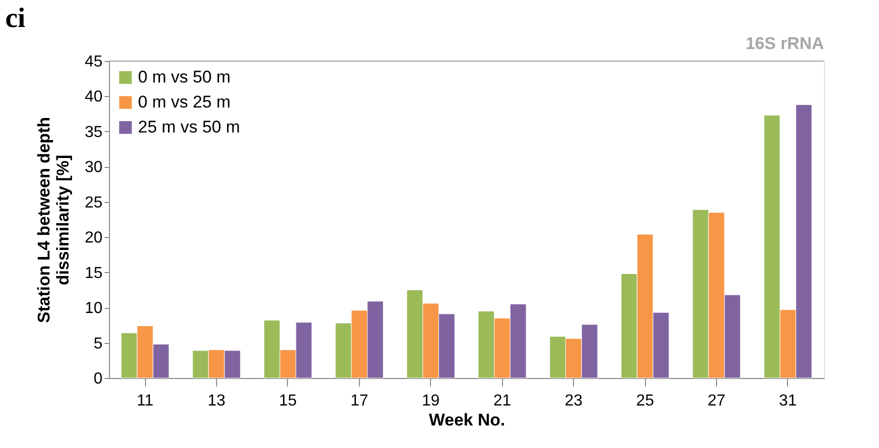 This screenshot has height=448, width=879. I want to click on y-tick-label: 40, so click(93, 97).